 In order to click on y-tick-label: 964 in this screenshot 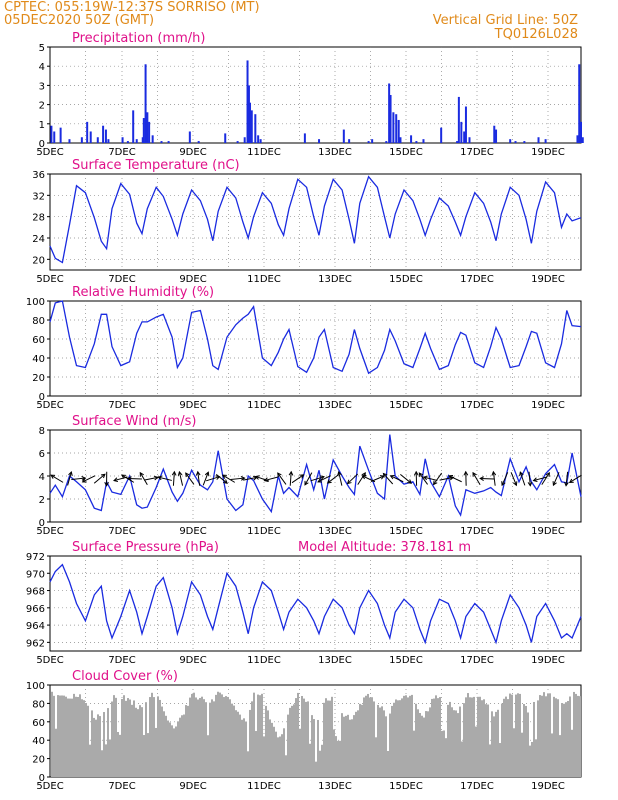, I will do `click(35, 626)`.